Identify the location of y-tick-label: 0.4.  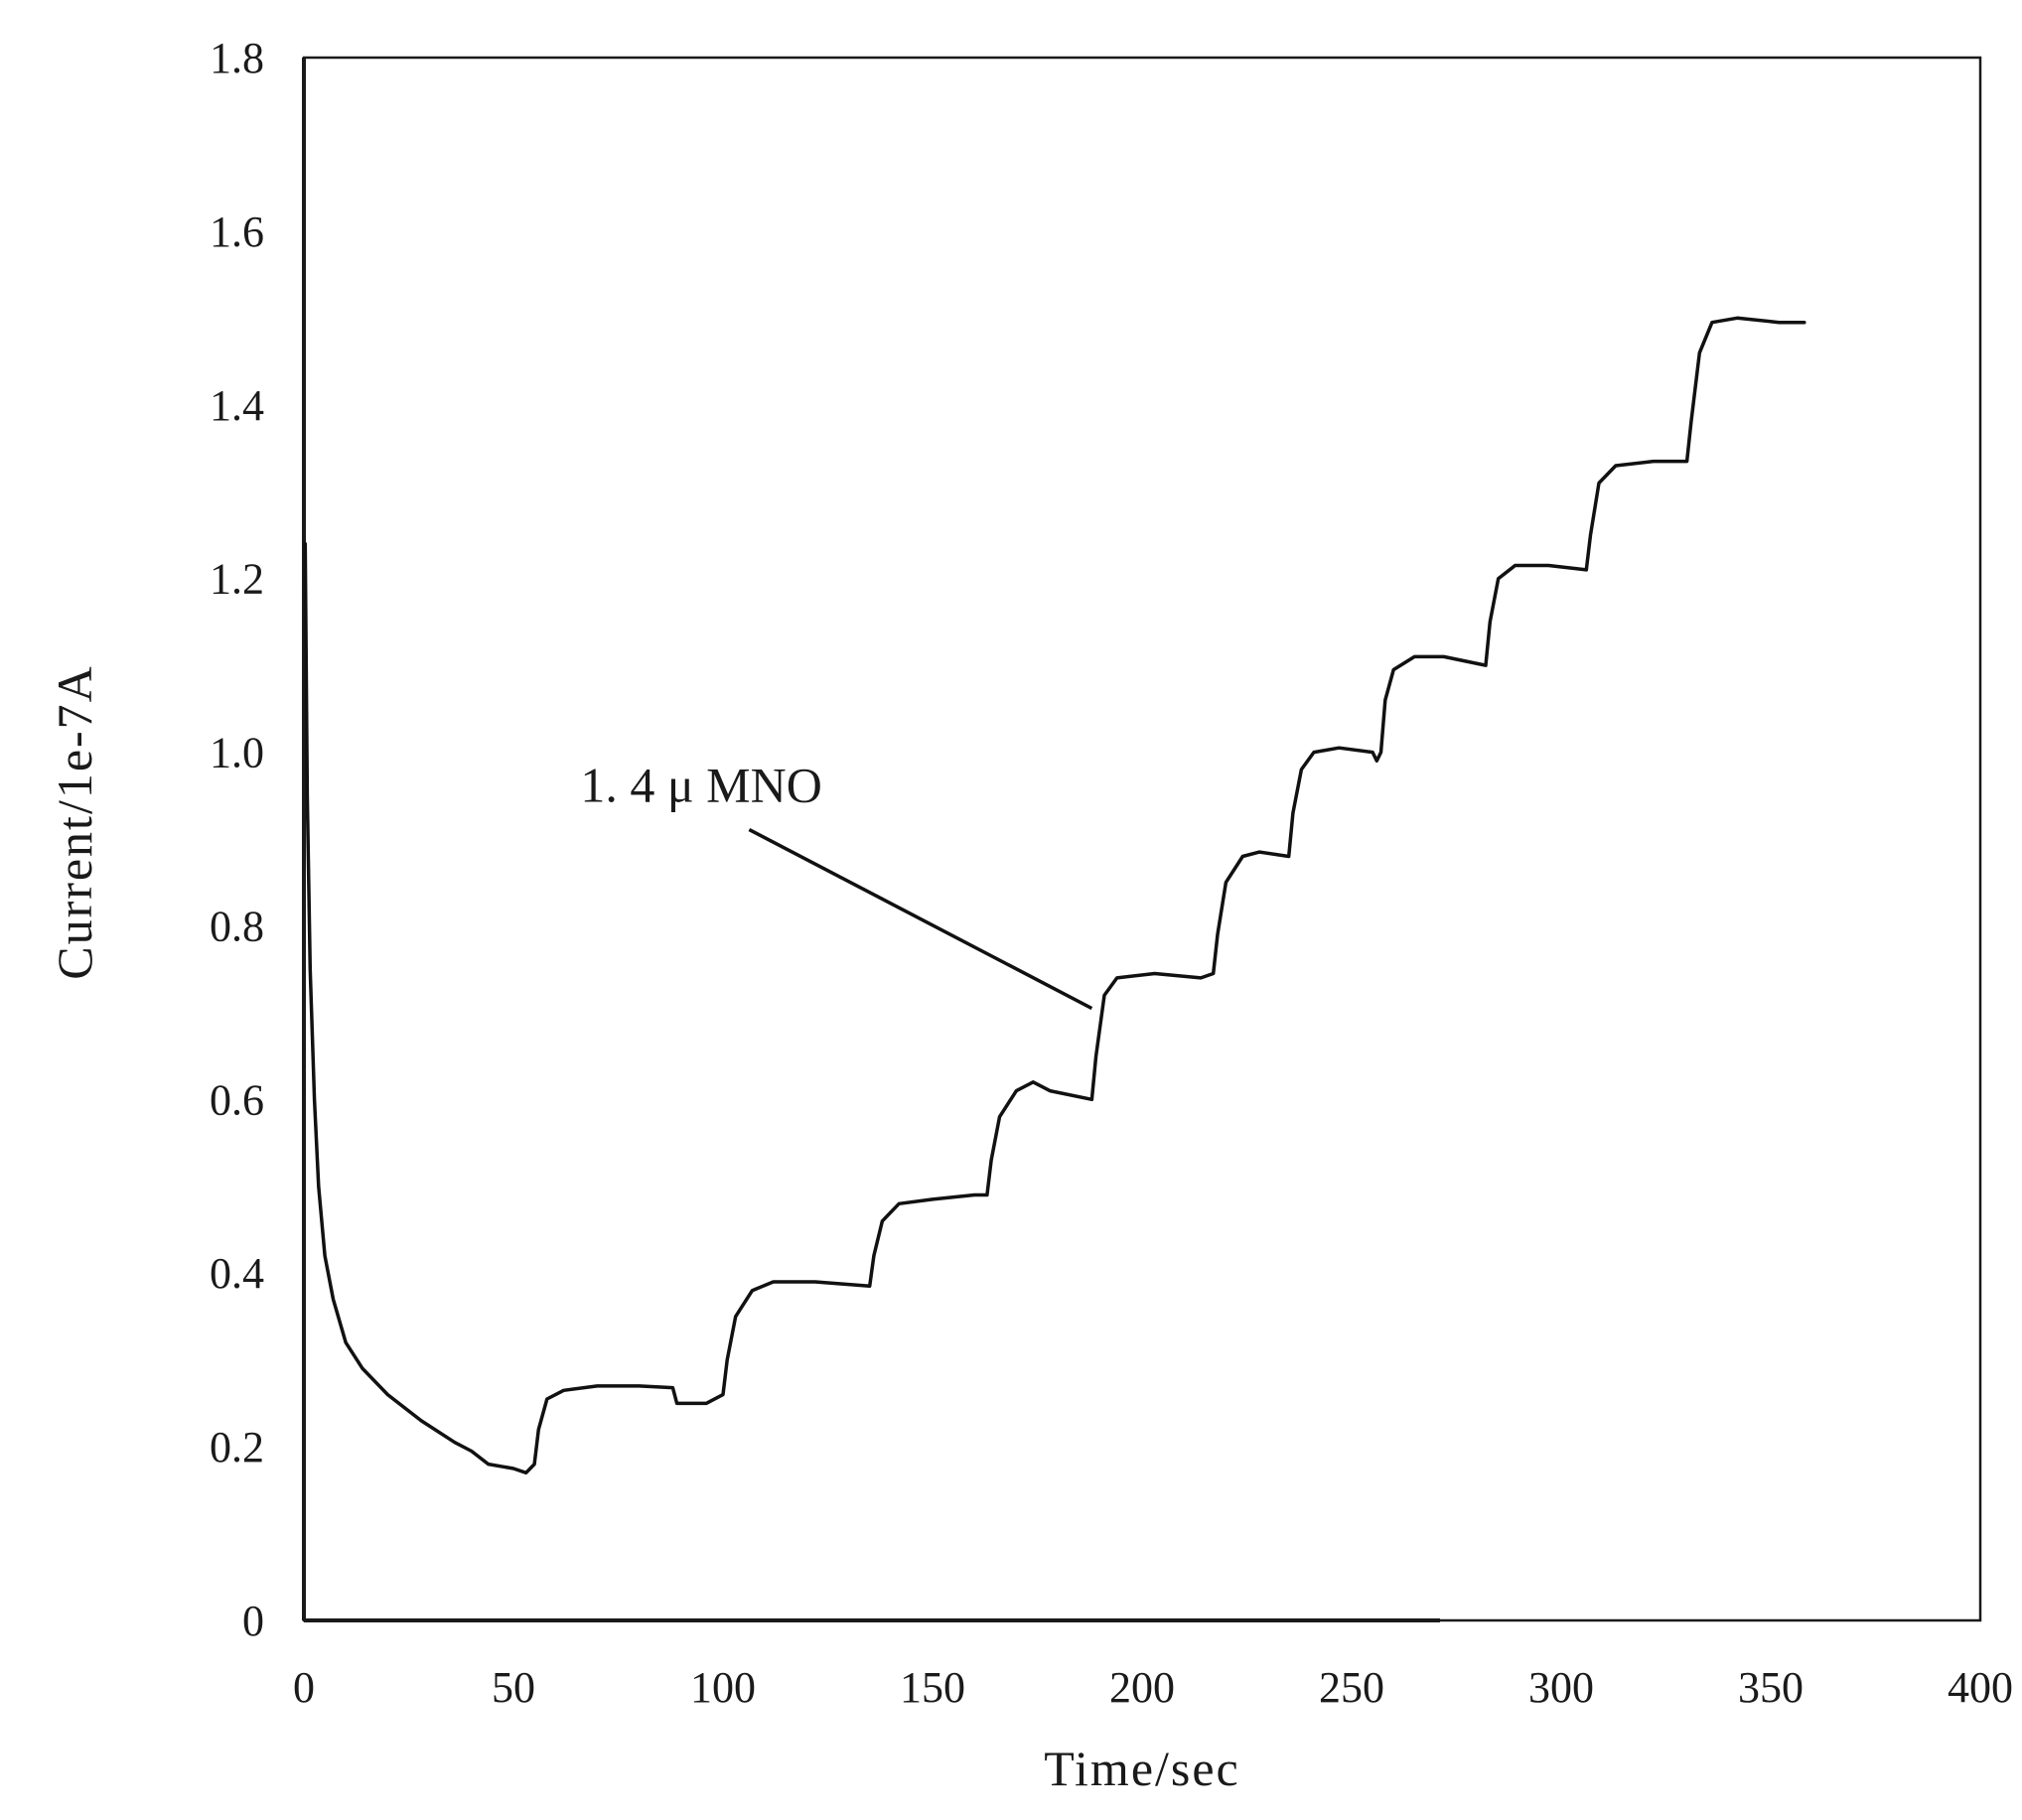
(237, 1273).